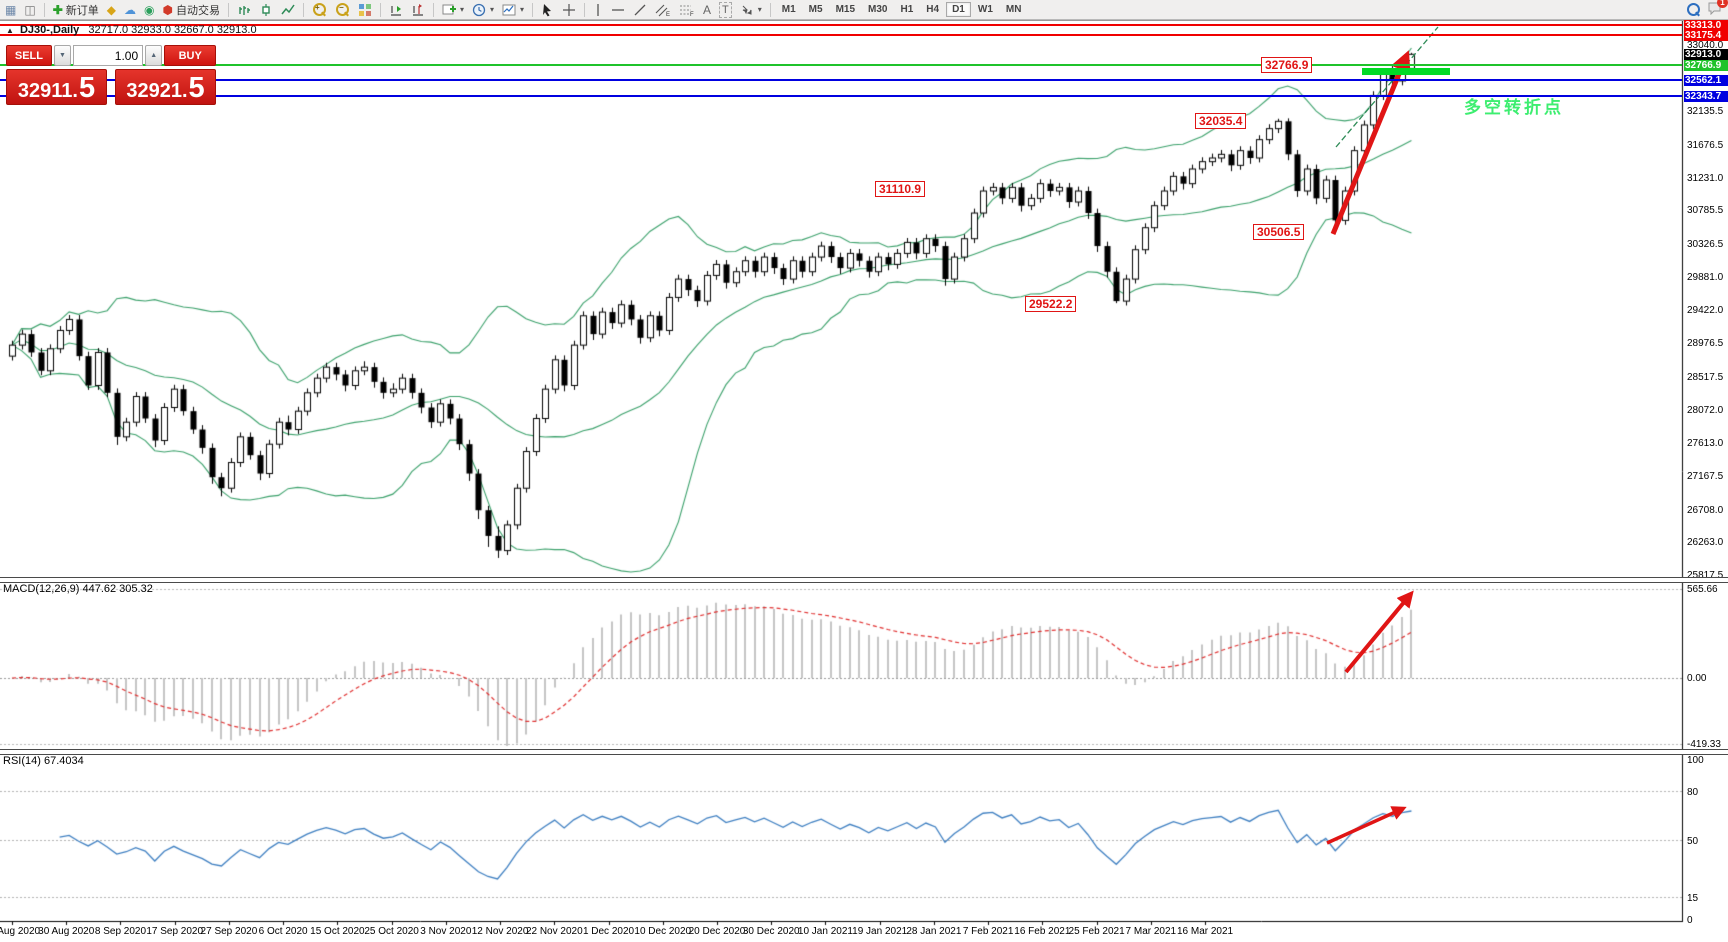  Describe the element at coordinates (1705, 245) in the screenshot. I see `price-axis-tick: 30326.5` at that location.